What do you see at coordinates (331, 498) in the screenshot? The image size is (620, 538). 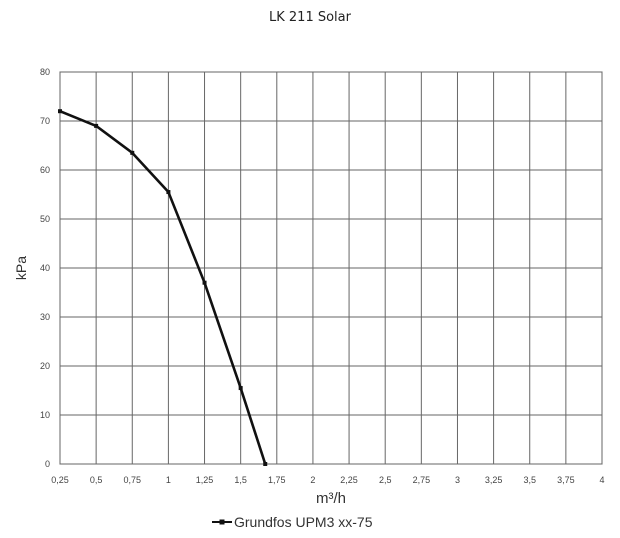 I see `x-axis-label: m³/h` at bounding box center [331, 498].